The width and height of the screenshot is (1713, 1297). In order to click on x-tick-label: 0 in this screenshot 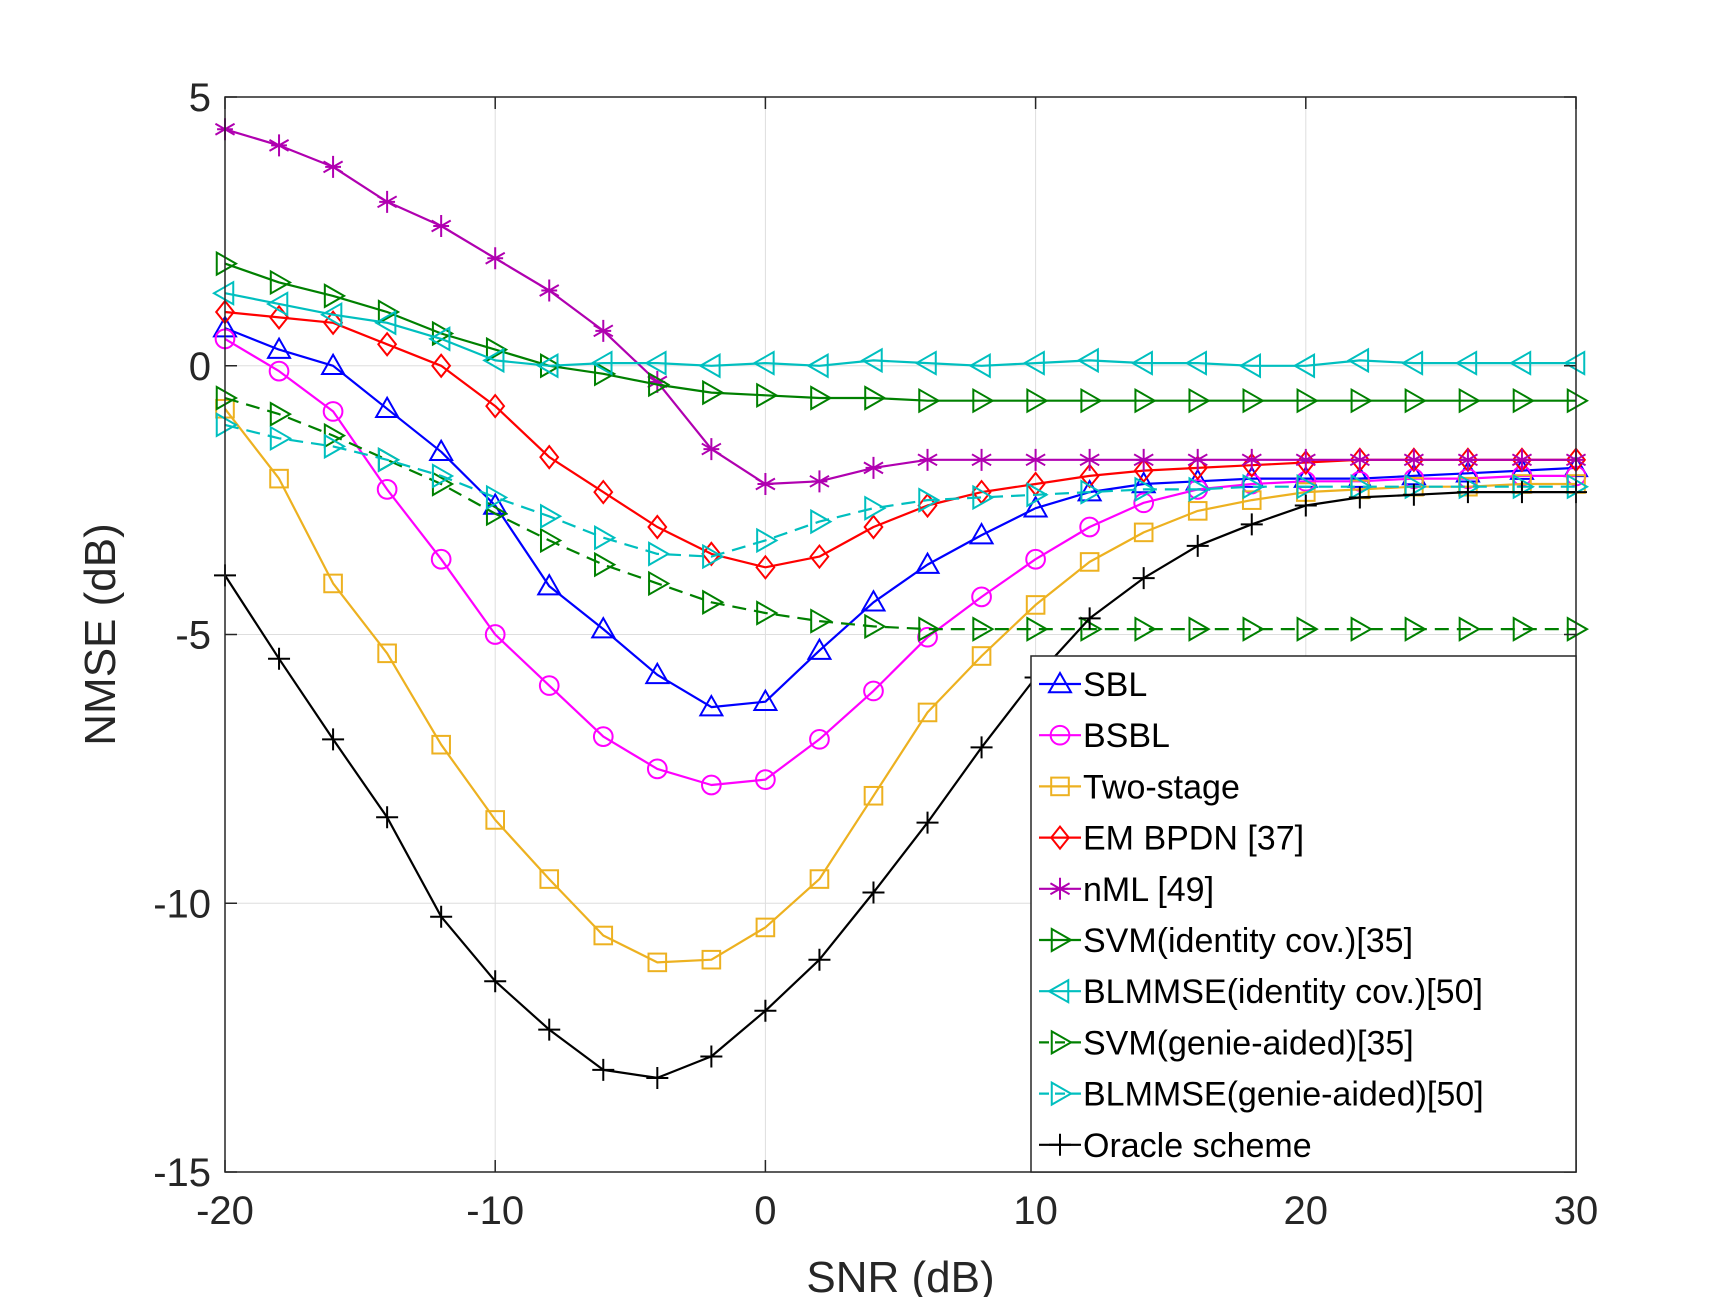, I will do `click(765, 1211)`.